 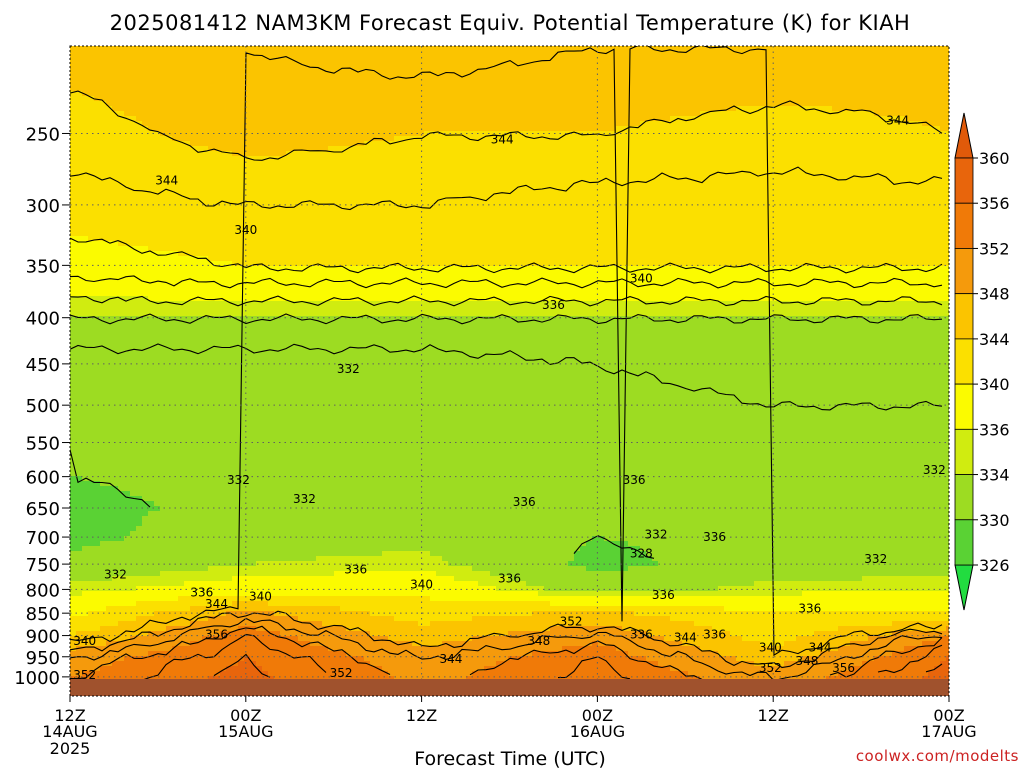 I want to click on colorbar-label: 334, so click(x=994, y=475).